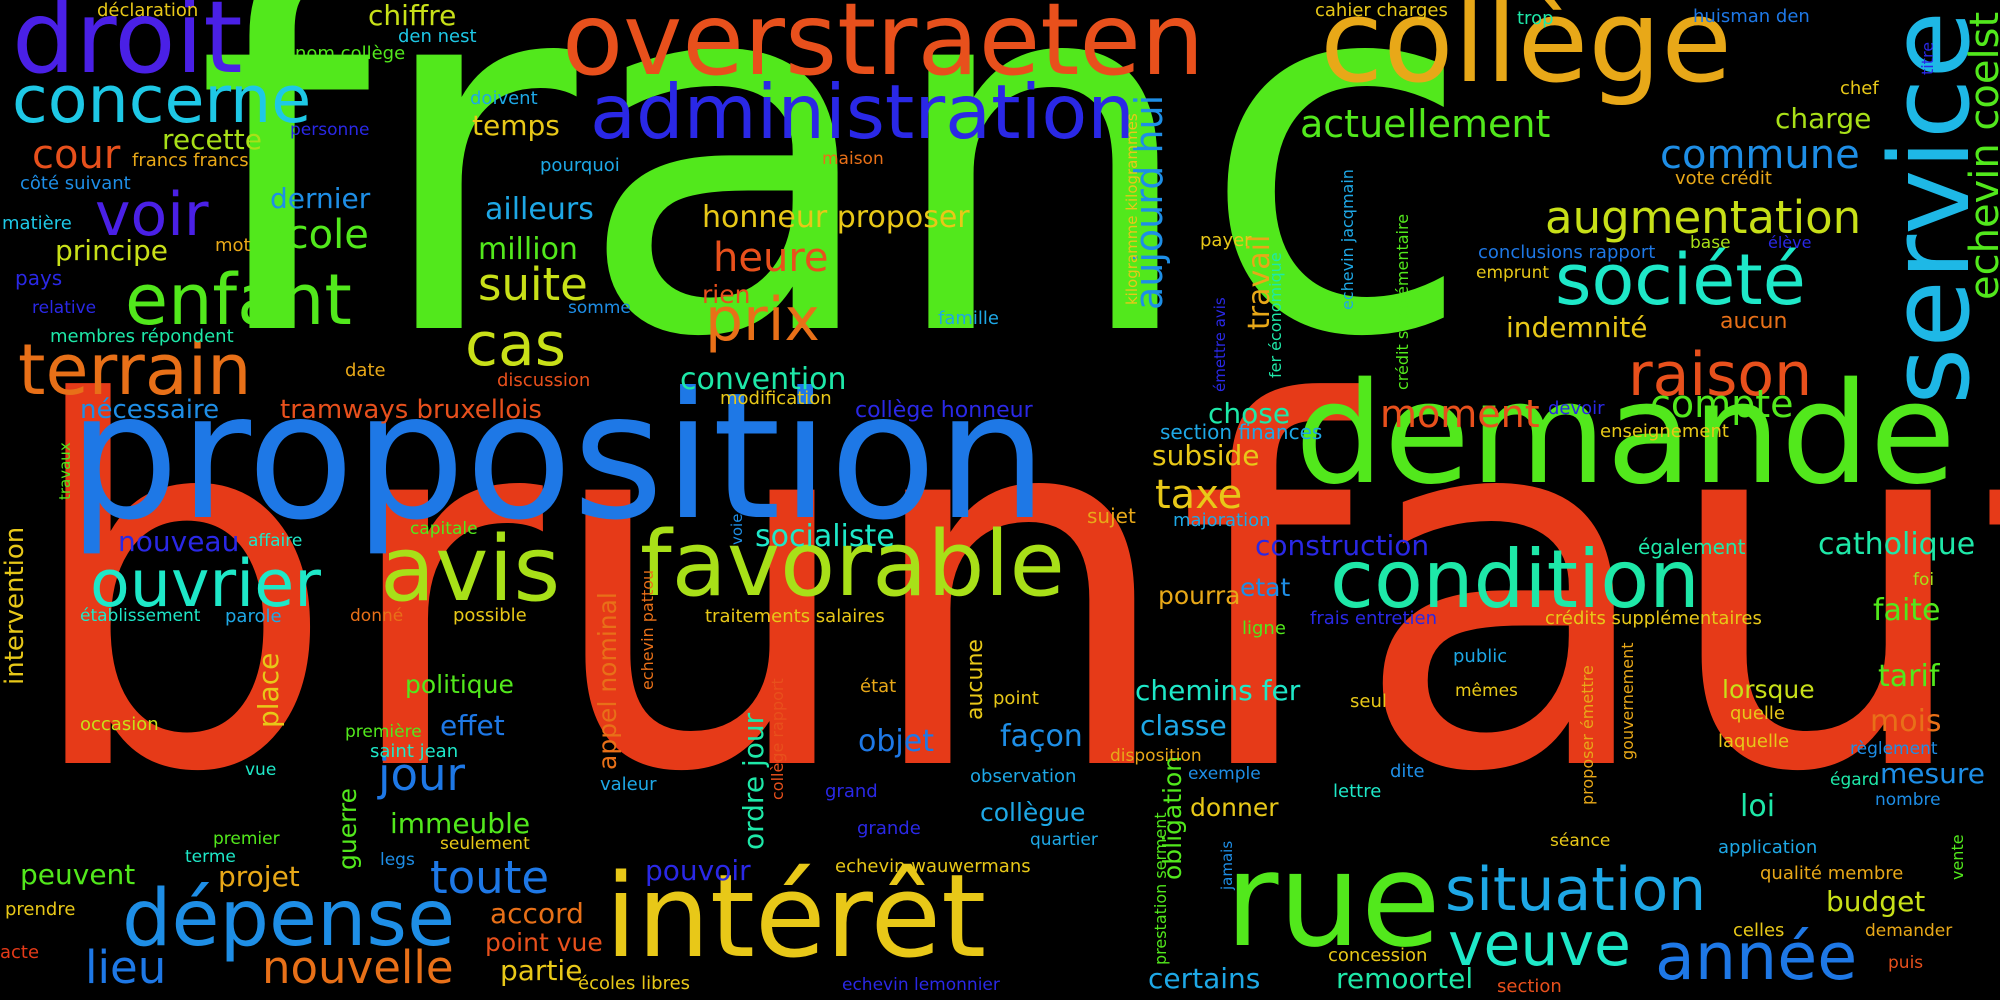  What do you see at coordinates (1758, 806) in the screenshot?
I see `word-loi: loi` at bounding box center [1758, 806].